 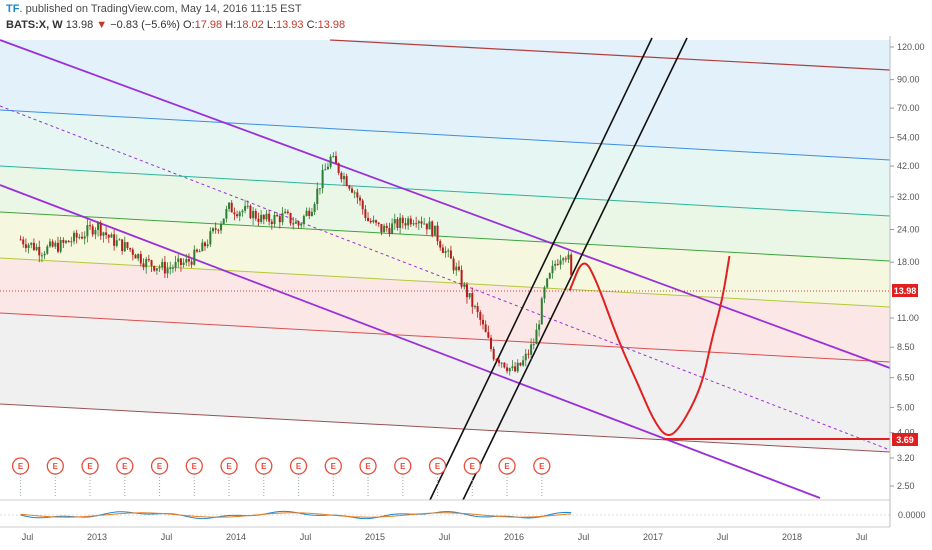 I want to click on price-tick-label: 54.00, so click(x=908, y=138).